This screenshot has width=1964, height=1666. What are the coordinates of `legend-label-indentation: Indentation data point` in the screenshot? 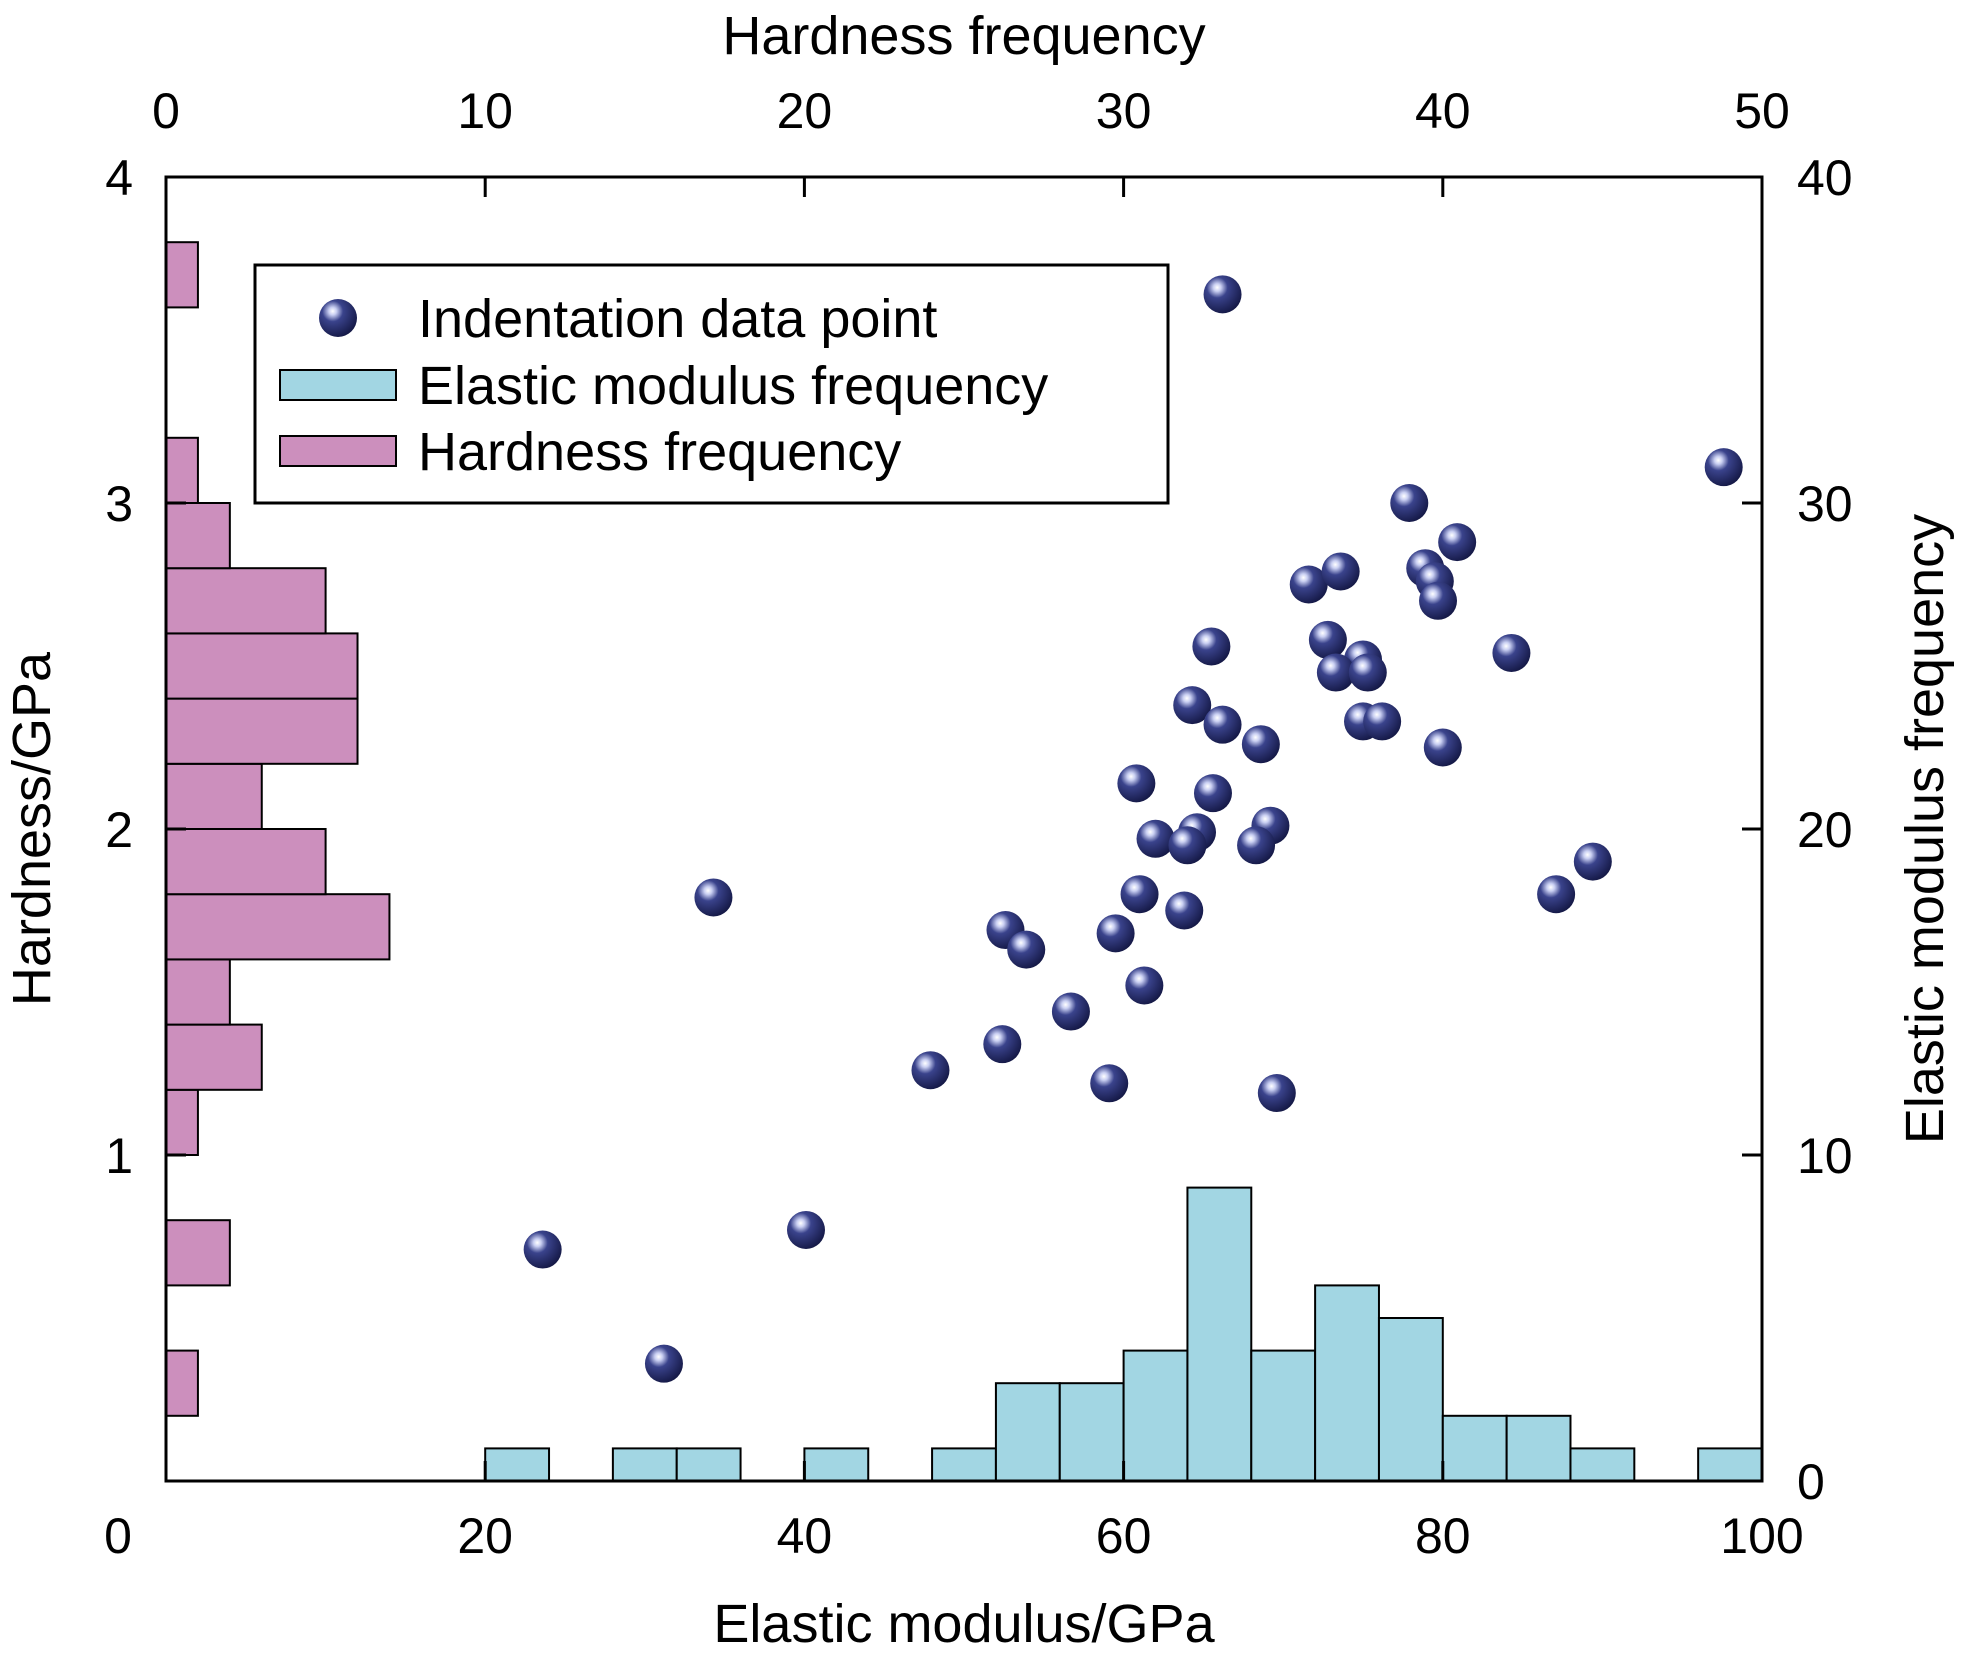 It's located at (677, 319).